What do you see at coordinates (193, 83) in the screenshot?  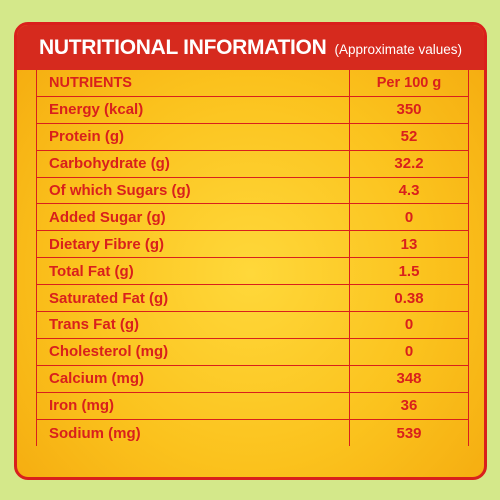 I see `column-header-nutrients: NUTRIENTS` at bounding box center [193, 83].